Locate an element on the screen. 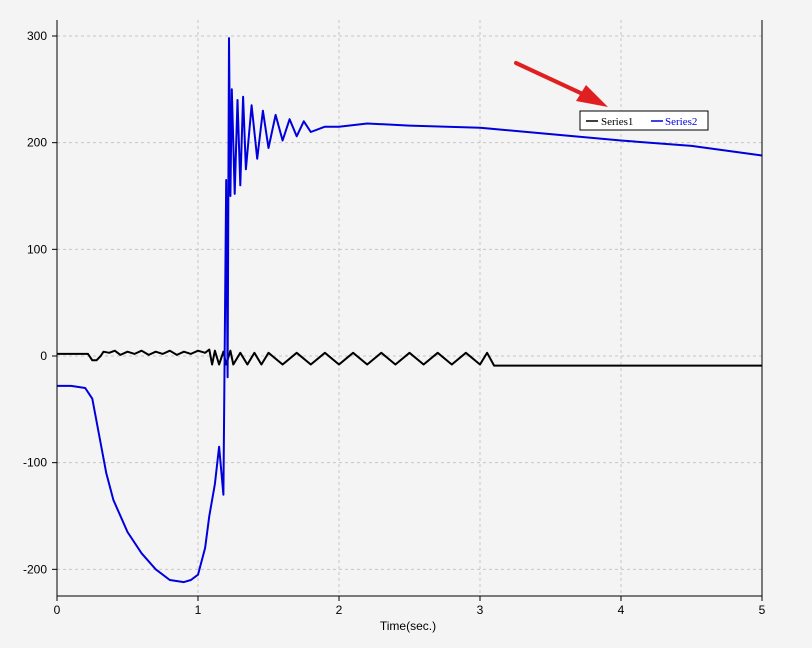  red-arrow-annotation is located at coordinates (561, 84).